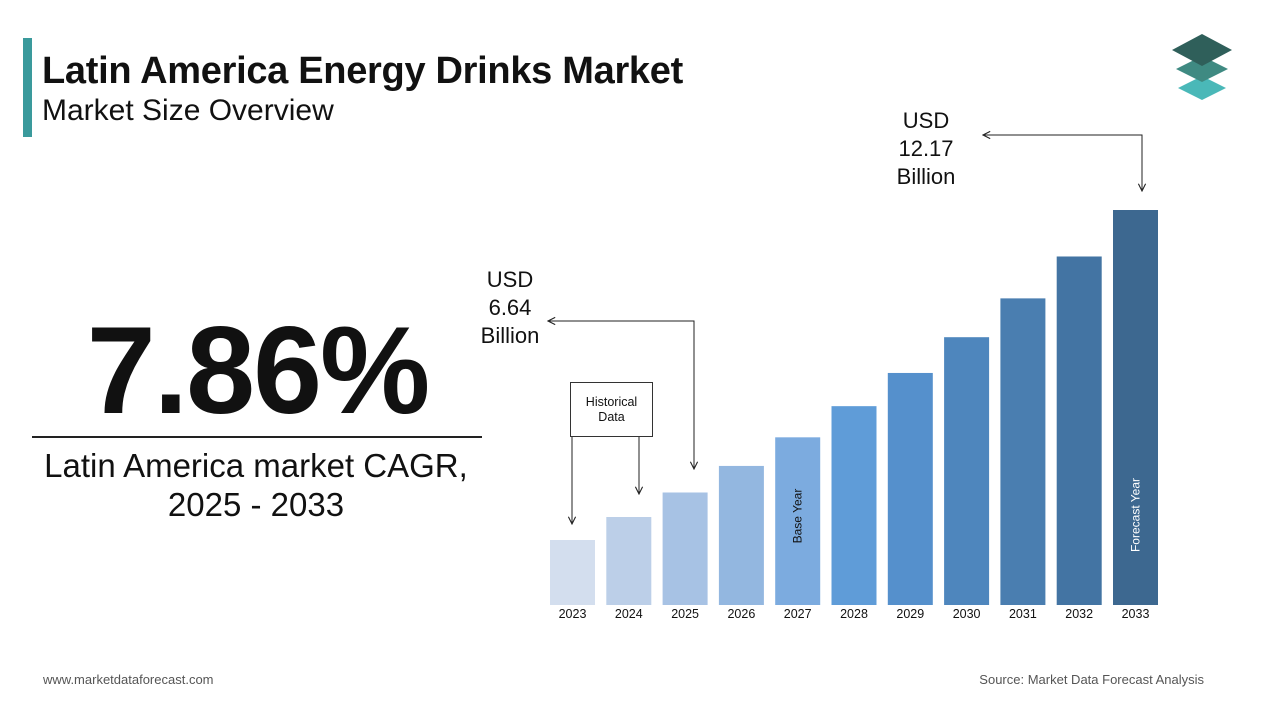 Image resolution: width=1280 pixels, height=720 pixels. Describe the element at coordinates (1202, 67) in the screenshot. I see `layers-logo-icon` at that location.